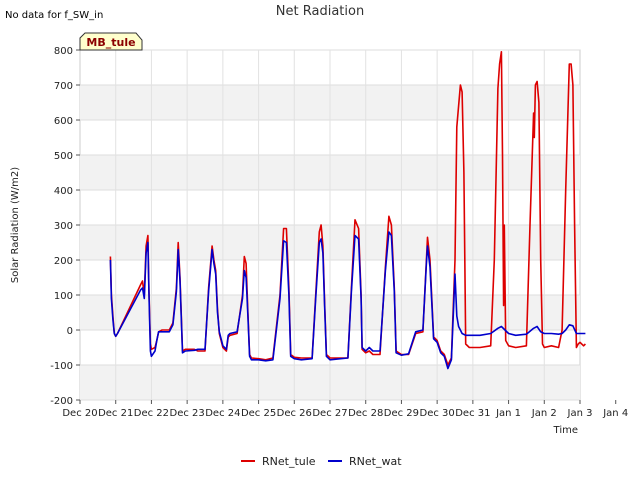 Image resolution: width=640 pixels, height=480 pixels. What do you see at coordinates (258, 413) in the screenshot?
I see `x-tick-label: Dec 25` at bounding box center [258, 413].